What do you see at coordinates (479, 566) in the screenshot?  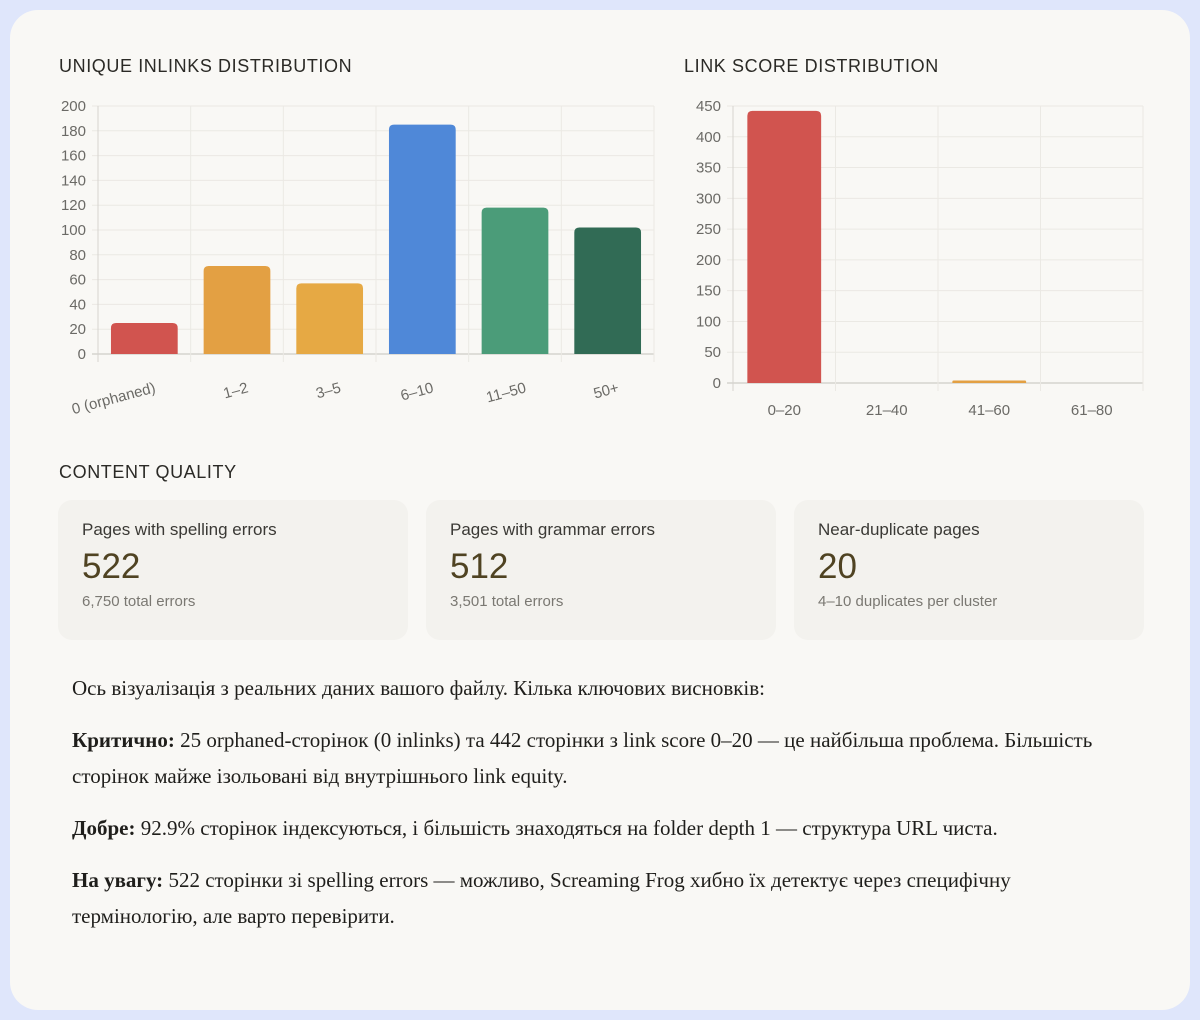 I see `card-value: 512` at bounding box center [479, 566].